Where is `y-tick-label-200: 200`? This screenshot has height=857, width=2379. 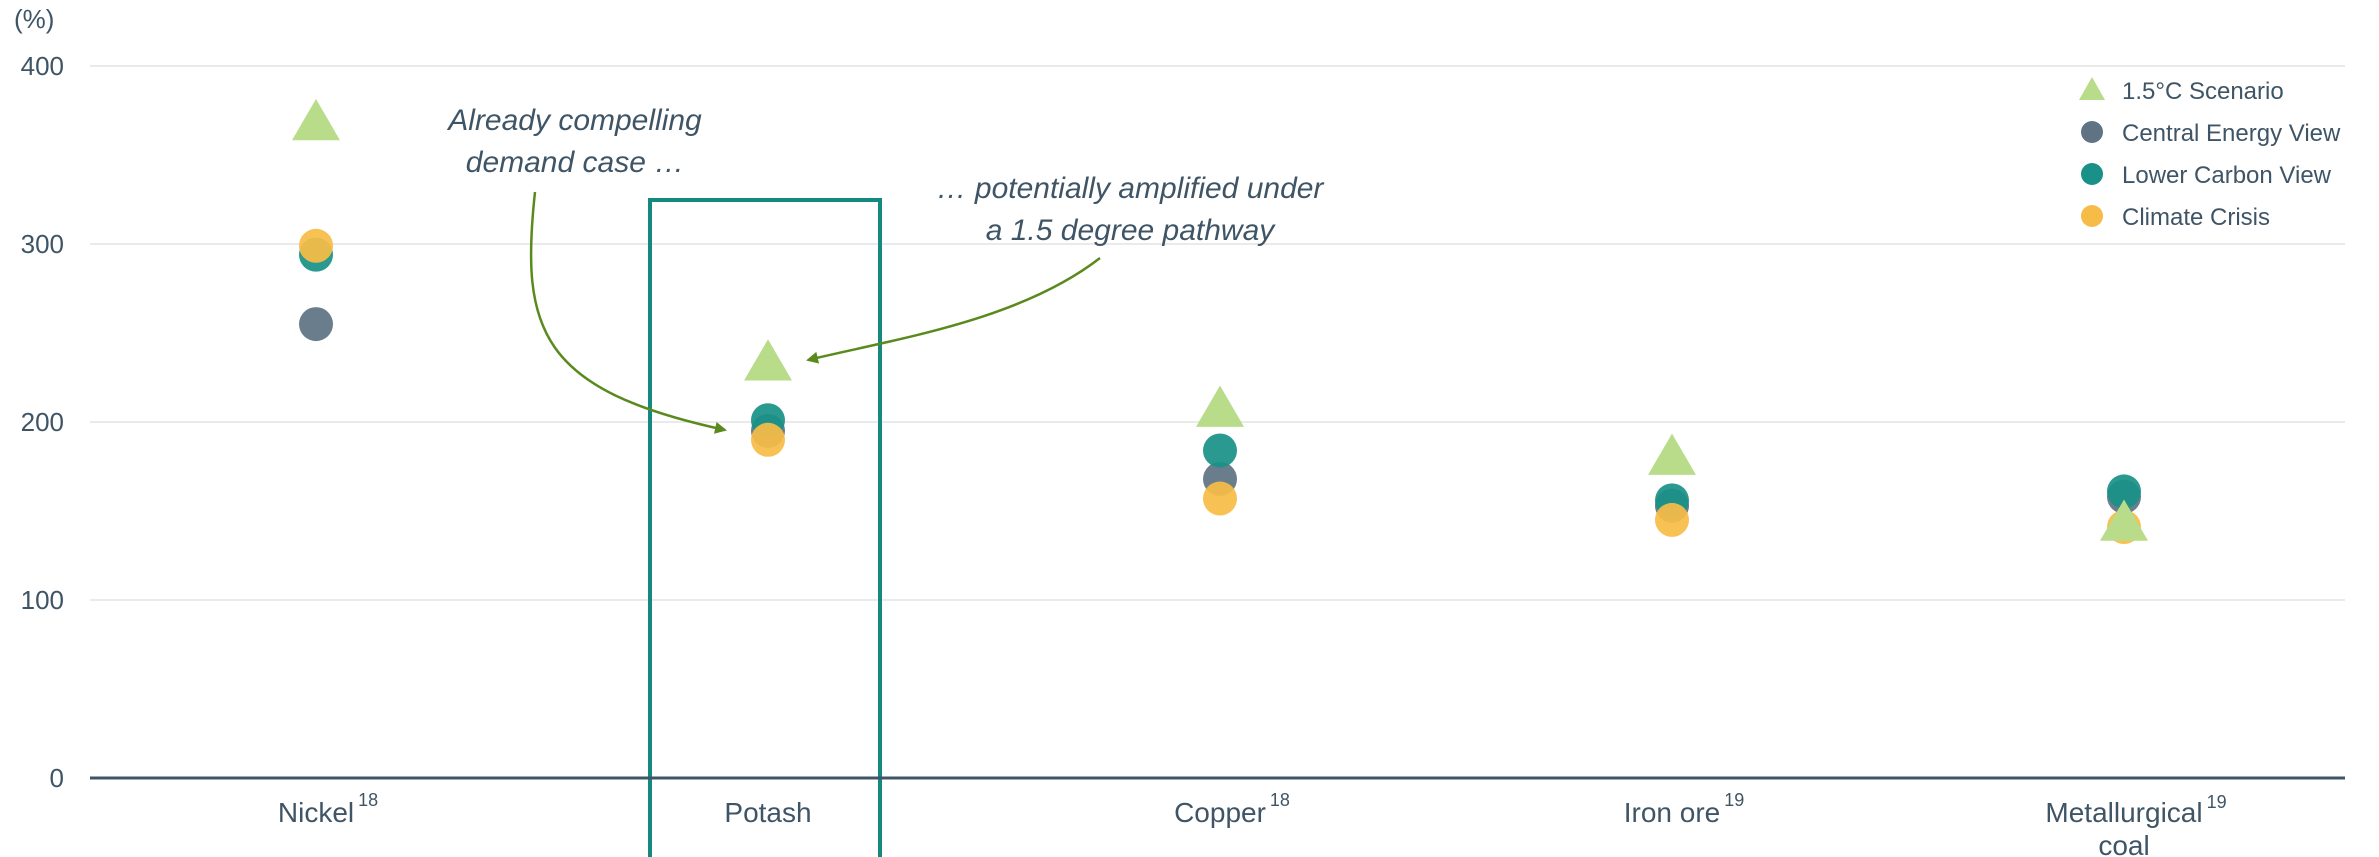
y-tick-label-200: 200 is located at coordinates (42, 422).